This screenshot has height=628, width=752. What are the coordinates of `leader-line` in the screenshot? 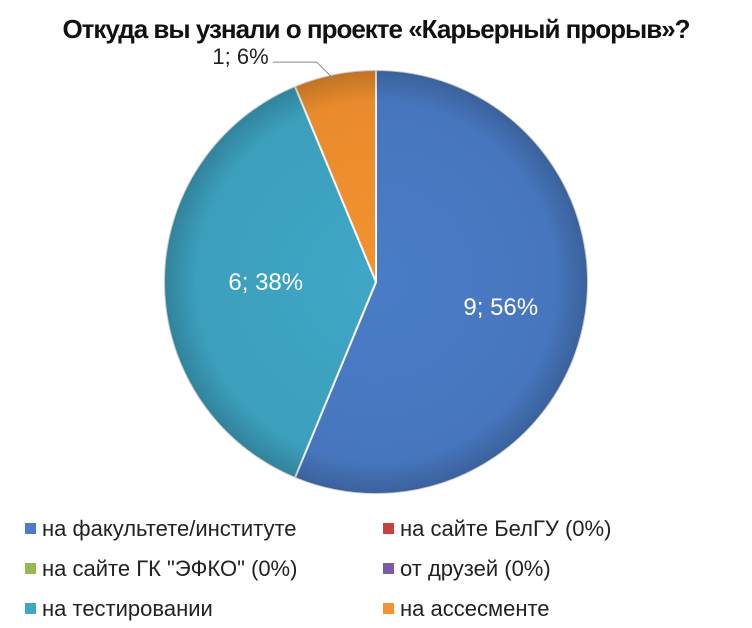 It's located at (303, 71).